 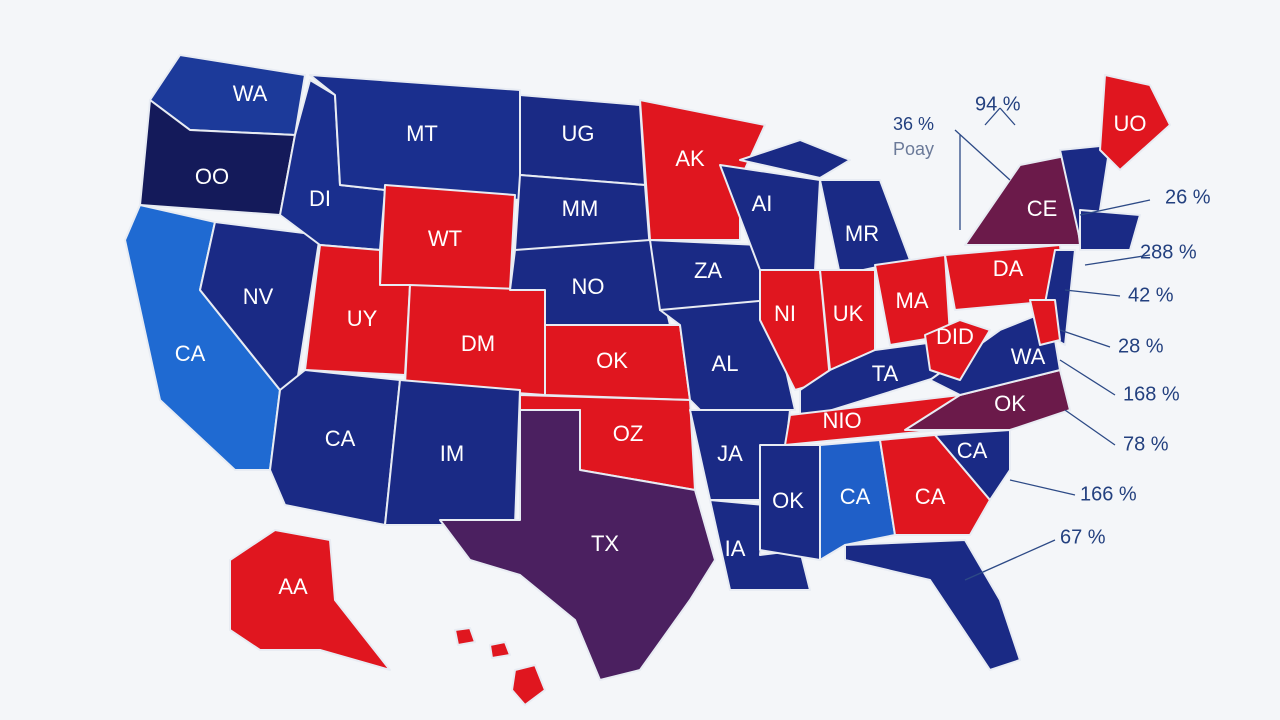 I want to click on state-label: ZA, so click(x=708, y=270).